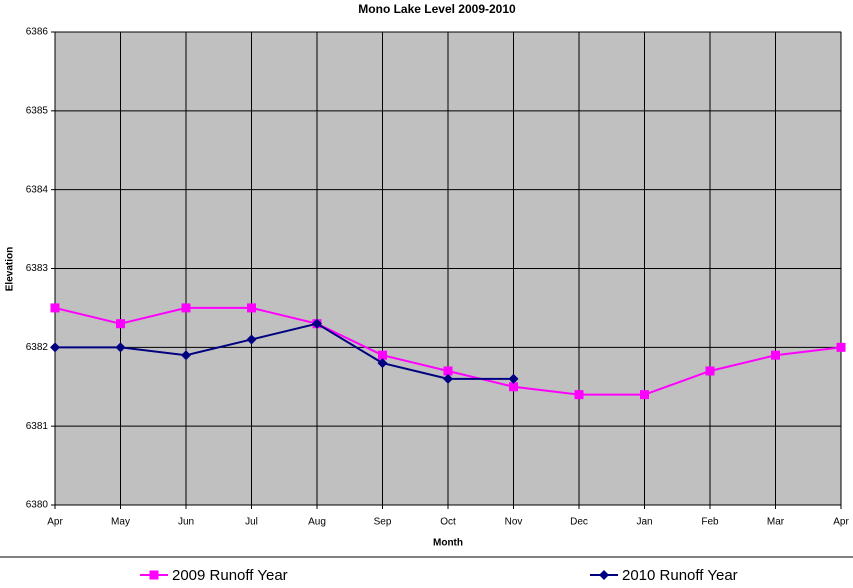  What do you see at coordinates (37, 32) in the screenshot?
I see `y-tick-label: 6386` at bounding box center [37, 32].